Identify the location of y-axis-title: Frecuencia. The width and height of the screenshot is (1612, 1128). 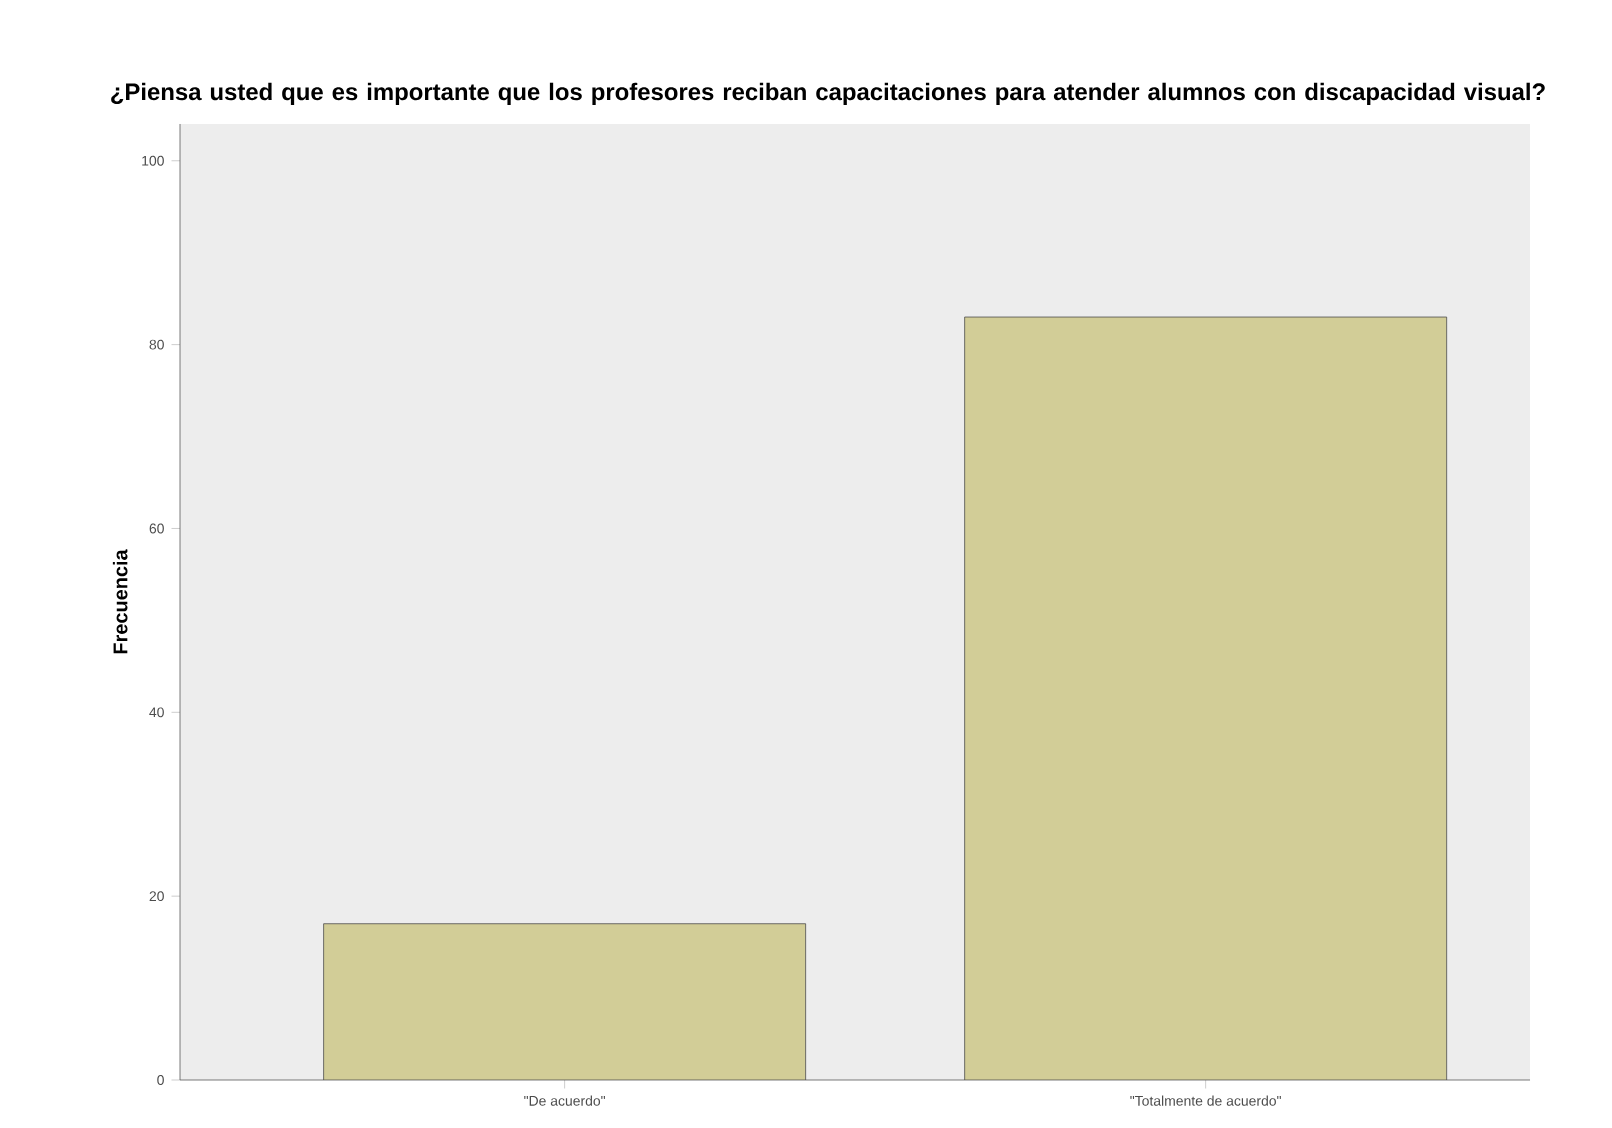
(120, 601).